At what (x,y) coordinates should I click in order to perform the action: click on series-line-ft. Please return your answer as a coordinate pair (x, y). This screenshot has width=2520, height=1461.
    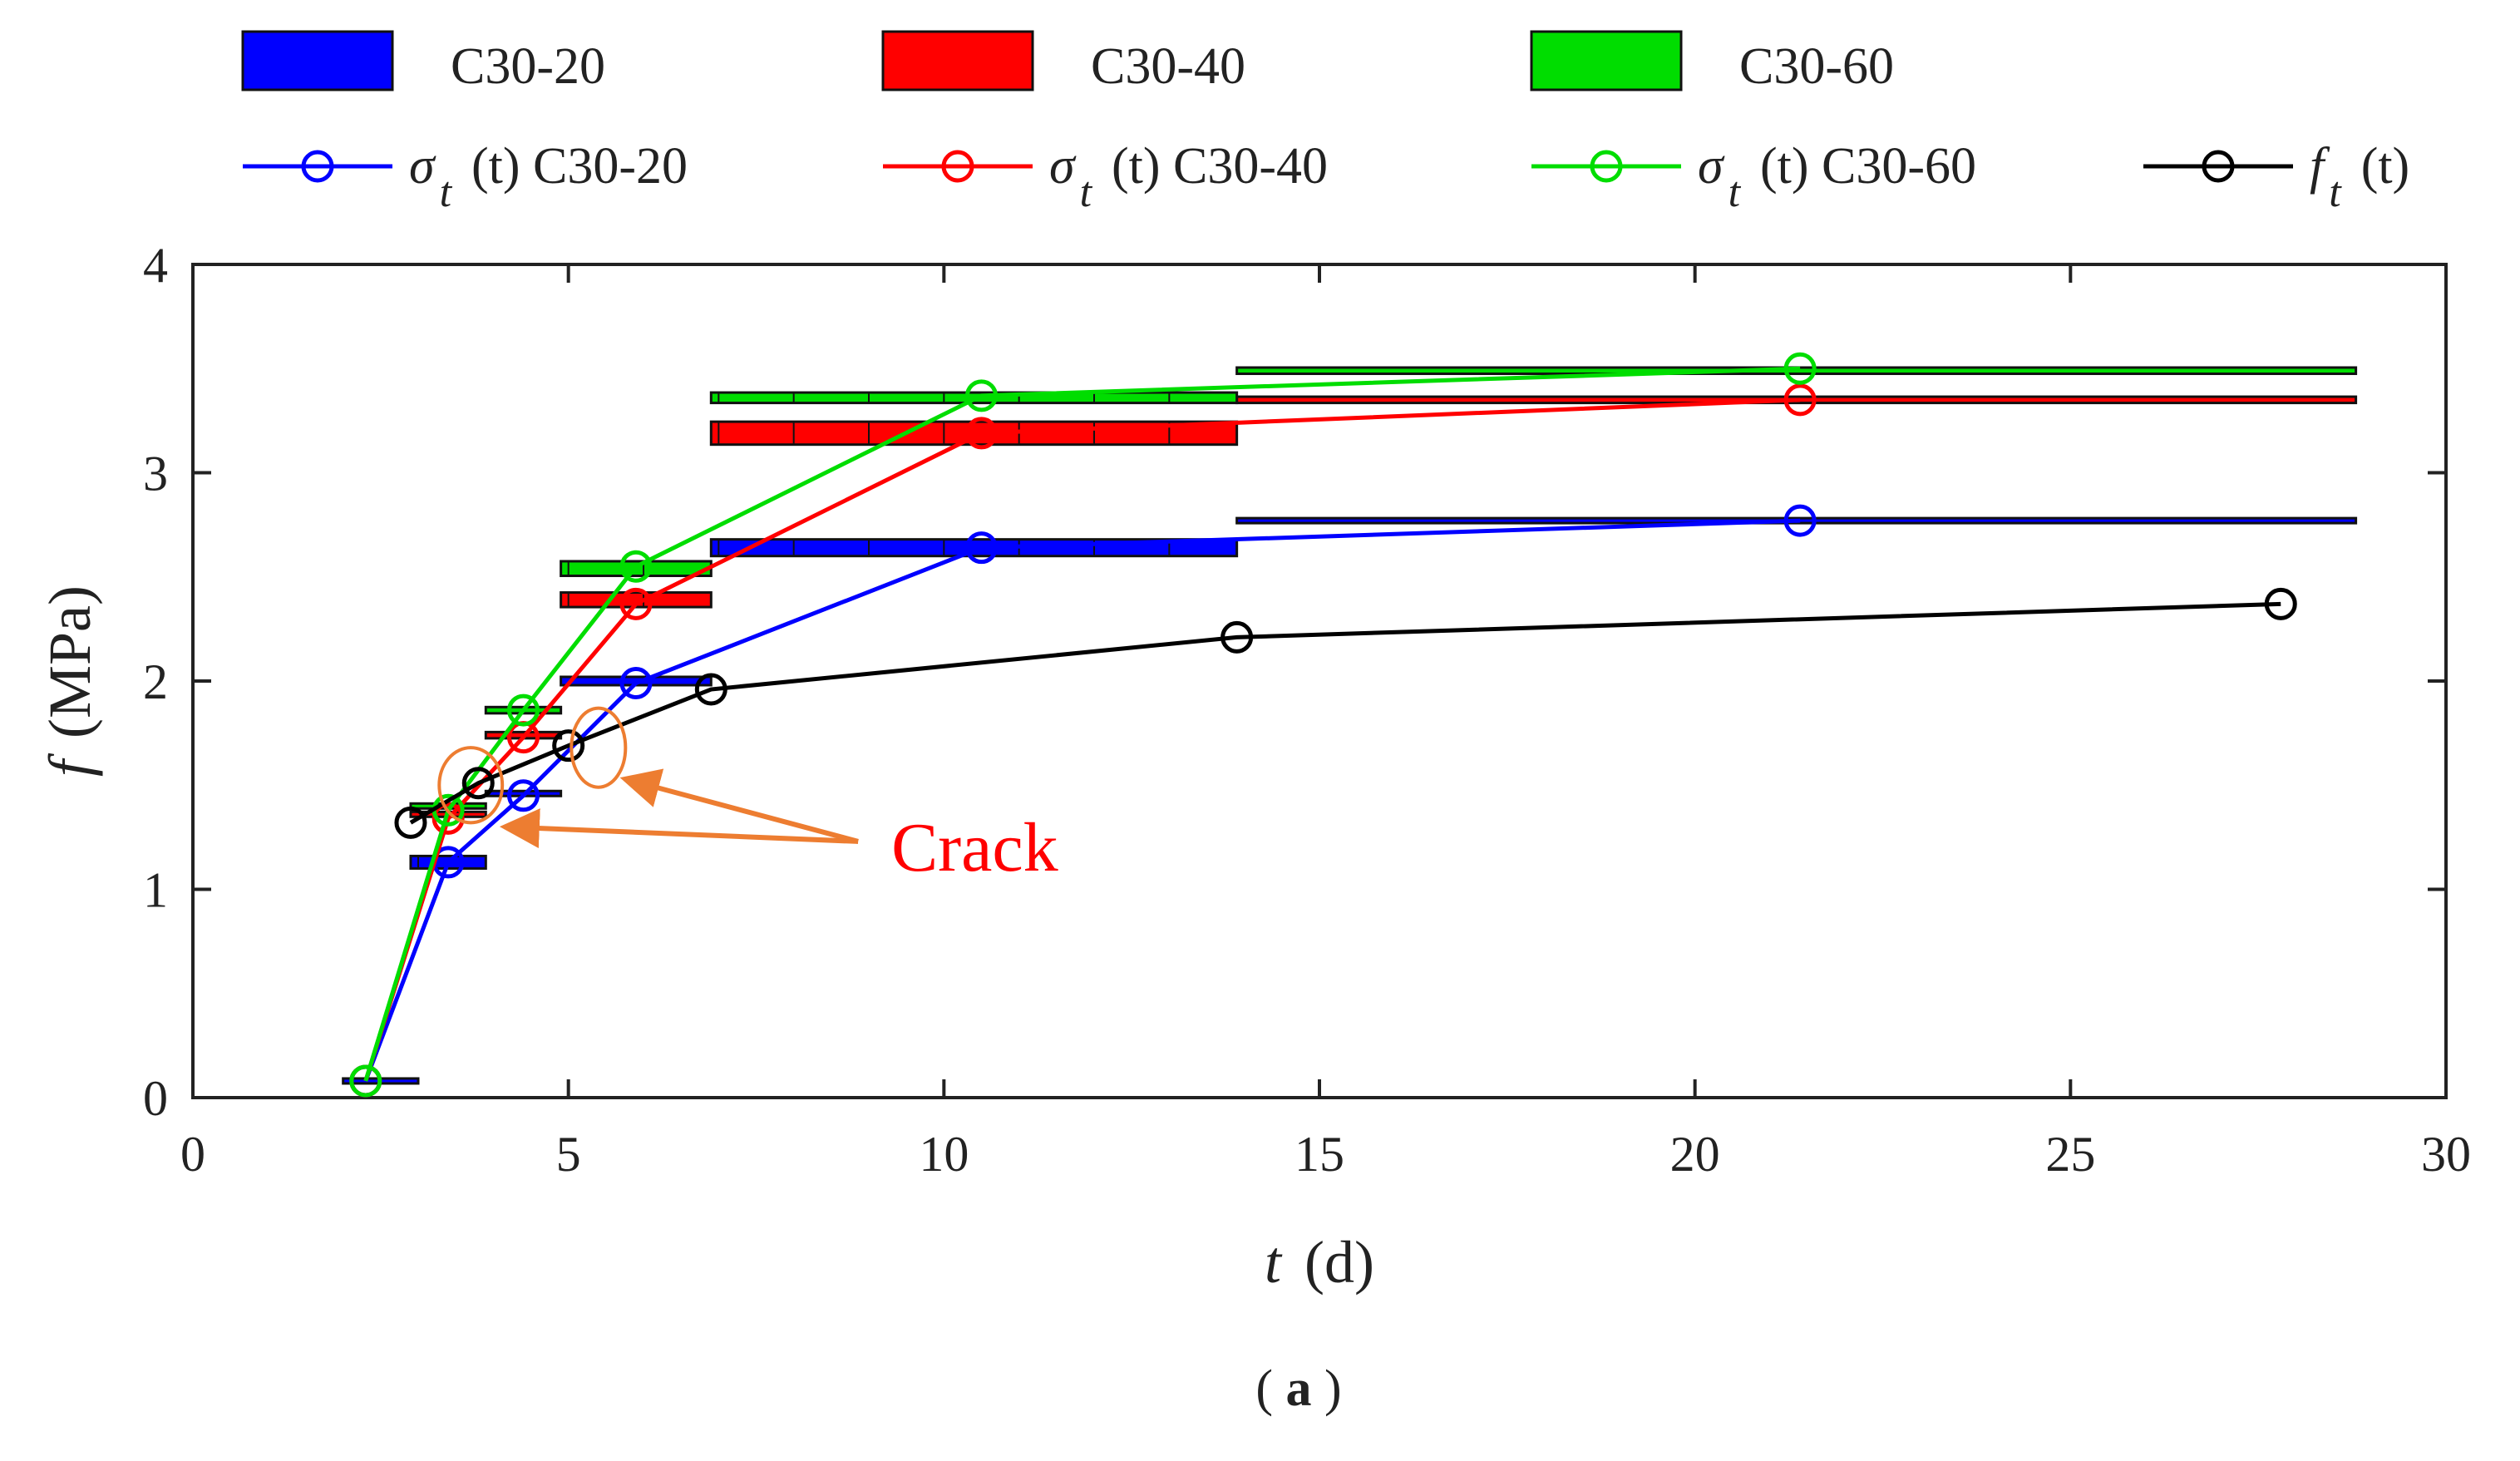
    Looking at the image, I should click on (1345, 713).